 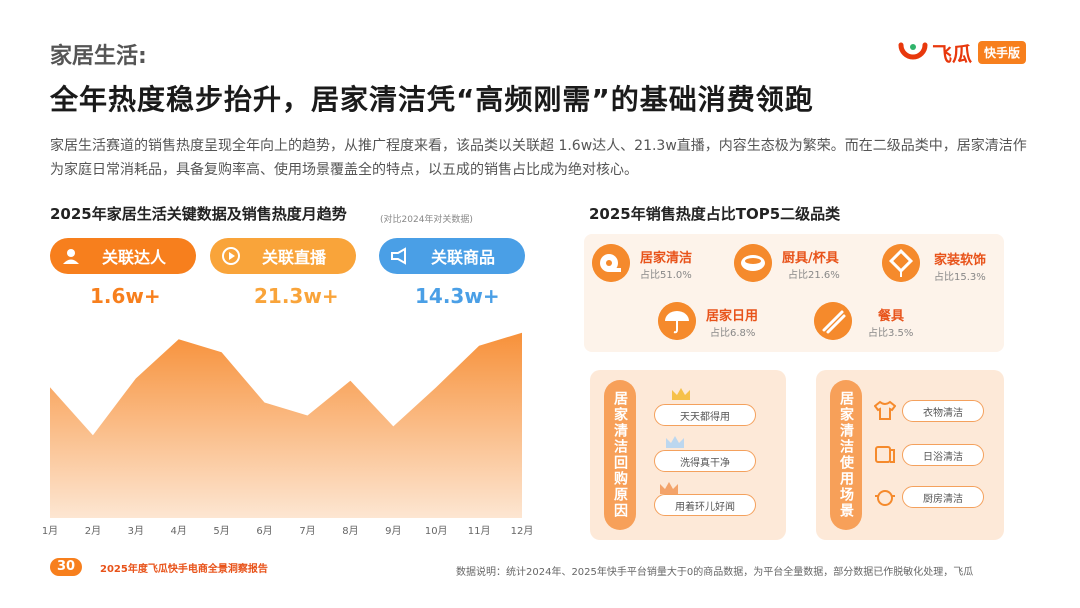 What do you see at coordinates (901, 263) in the screenshot?
I see `knot-icon` at bounding box center [901, 263].